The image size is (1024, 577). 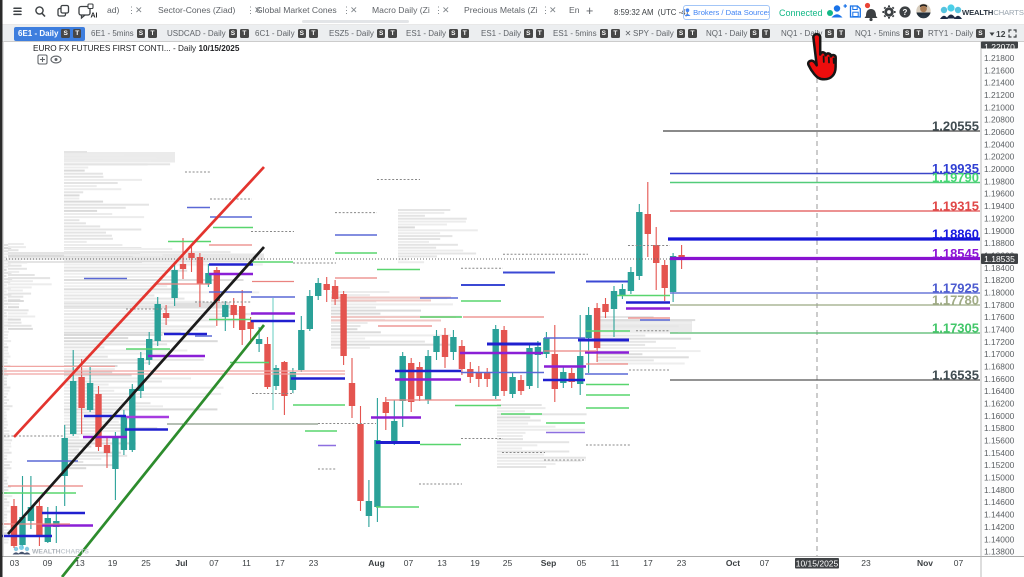 I want to click on svg-text: Jul, so click(x=181, y=563).